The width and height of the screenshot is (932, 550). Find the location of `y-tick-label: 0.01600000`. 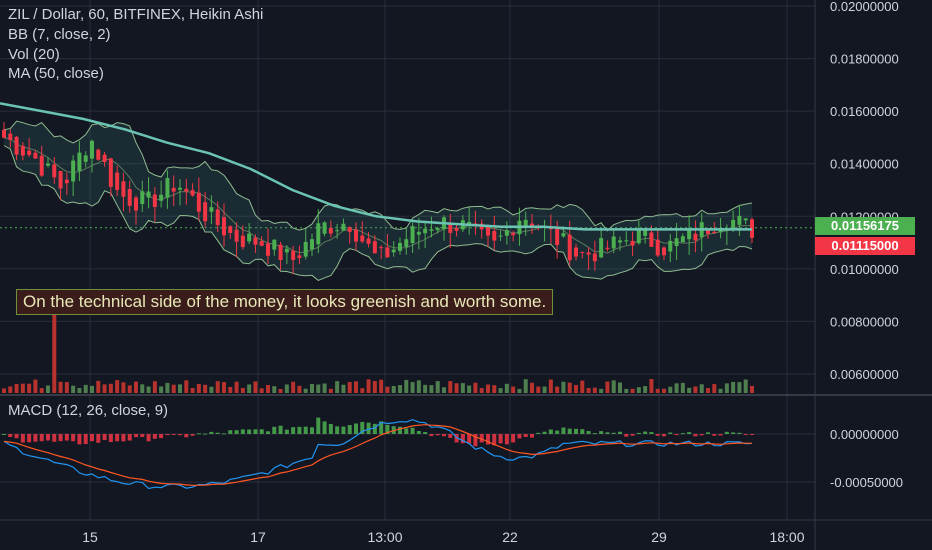

y-tick-label: 0.01600000 is located at coordinates (864, 111).